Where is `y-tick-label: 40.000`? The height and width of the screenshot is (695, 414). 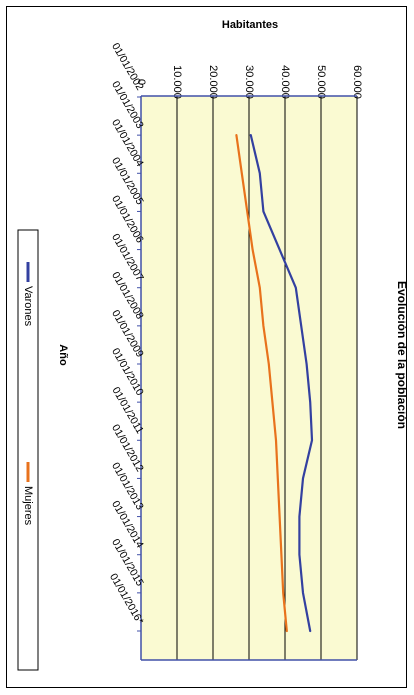
y-tick-label: 40.000 is located at coordinates (285, 82).